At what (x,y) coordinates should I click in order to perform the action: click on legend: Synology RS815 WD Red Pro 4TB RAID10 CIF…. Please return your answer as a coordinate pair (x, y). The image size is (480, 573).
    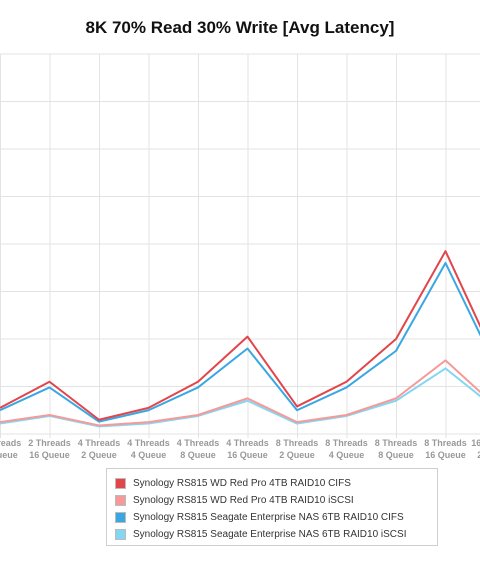
    Looking at the image, I should click on (272, 507).